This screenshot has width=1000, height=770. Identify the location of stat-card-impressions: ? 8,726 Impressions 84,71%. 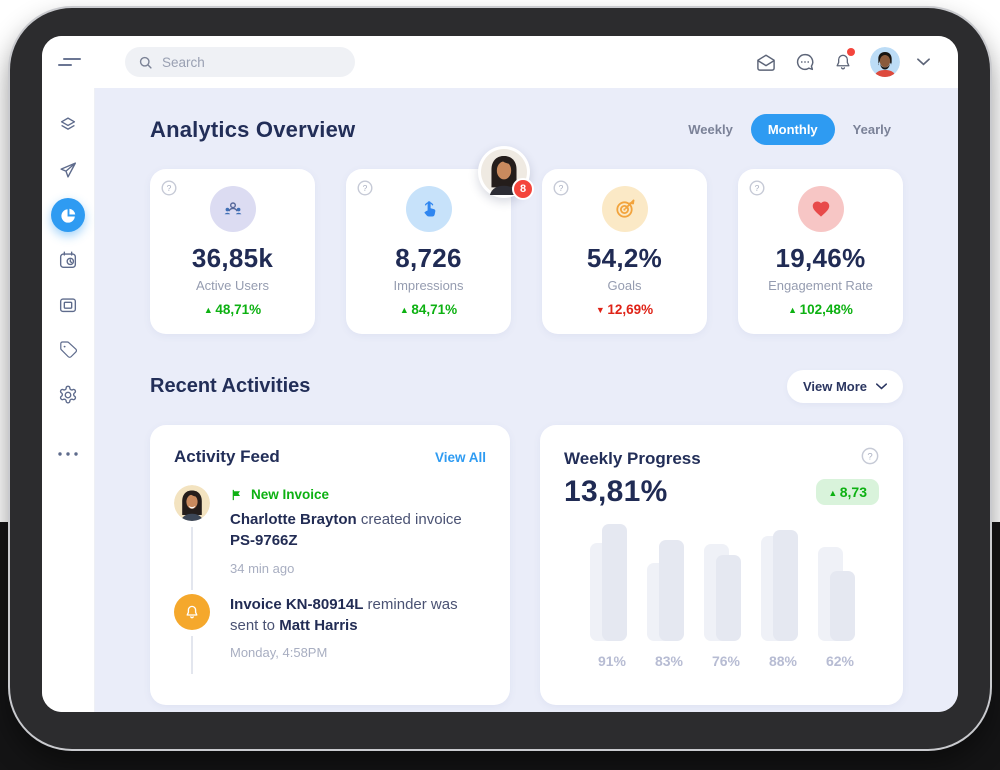
(428, 251).